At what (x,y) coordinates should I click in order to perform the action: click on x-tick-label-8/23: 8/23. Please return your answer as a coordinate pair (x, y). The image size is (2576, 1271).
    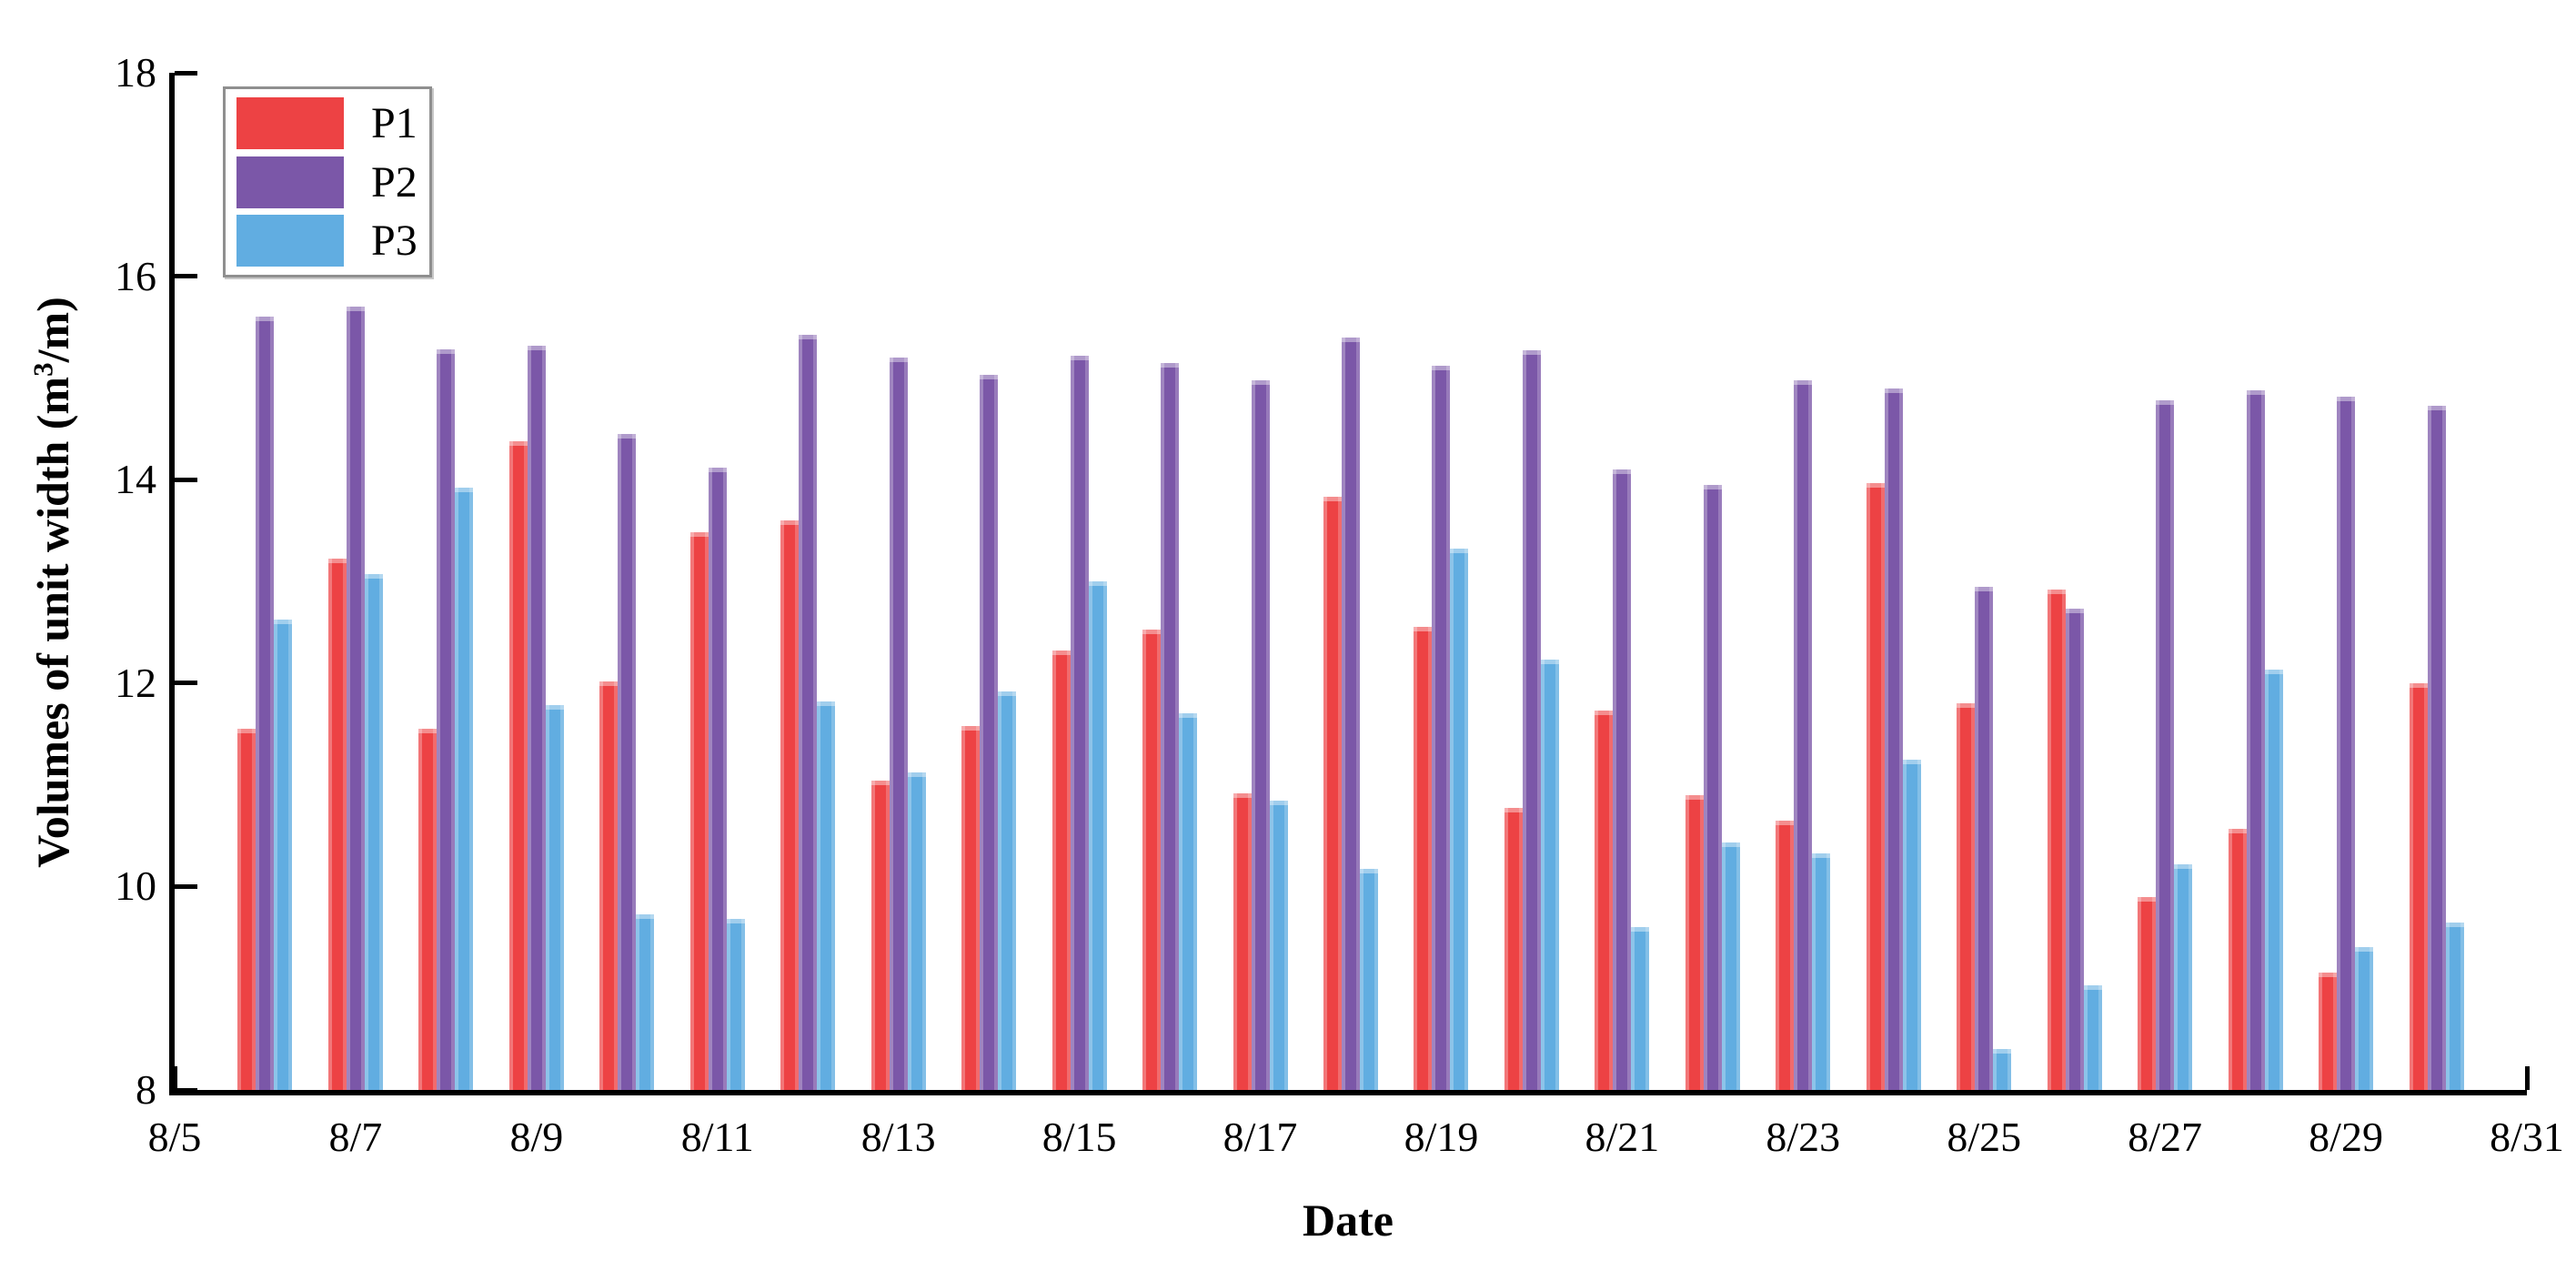
    Looking at the image, I should click on (1803, 1137).